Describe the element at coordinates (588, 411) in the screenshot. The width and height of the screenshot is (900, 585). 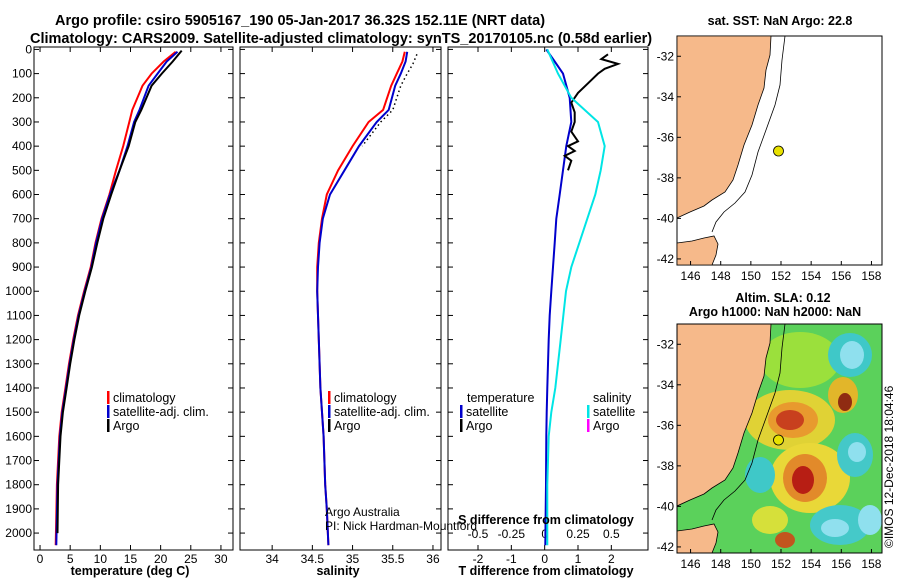
I see `legend-s-satellite-swatch` at that location.